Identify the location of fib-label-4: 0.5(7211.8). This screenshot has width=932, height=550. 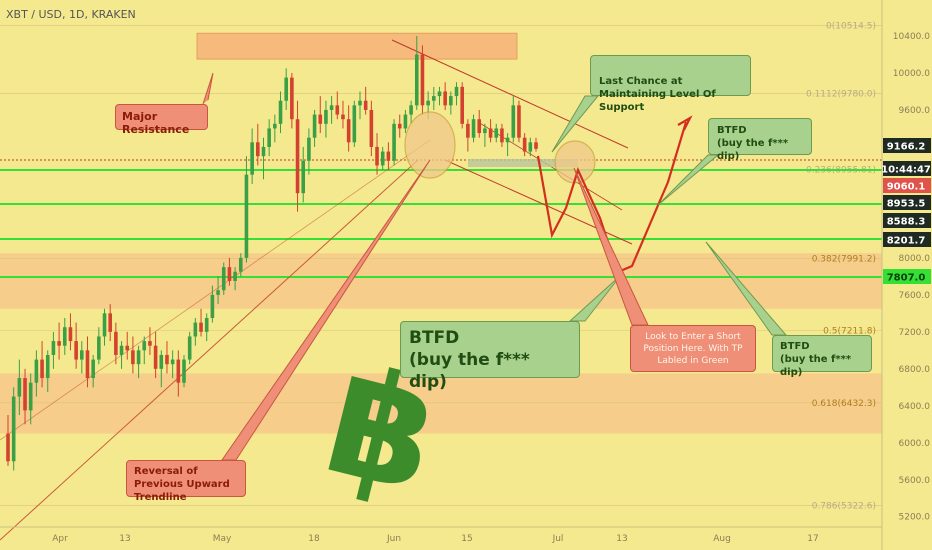
(849, 332).